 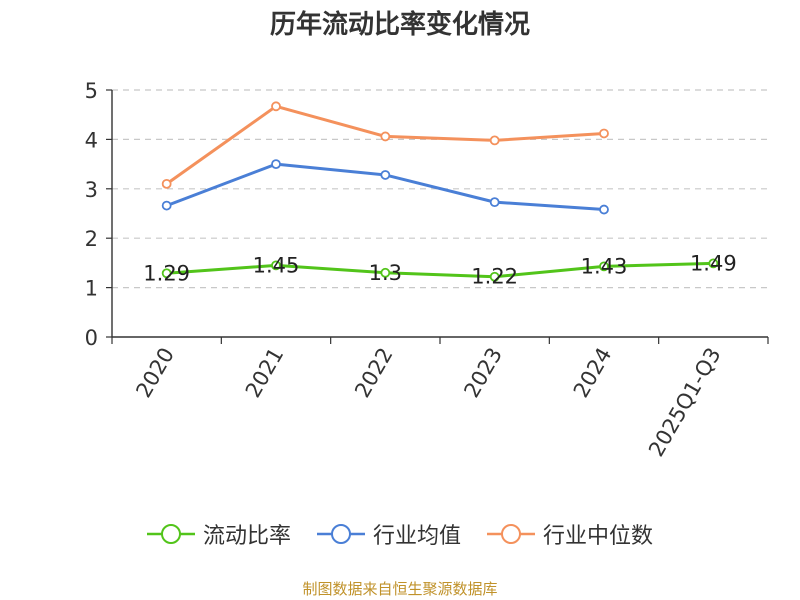 I want to click on data-label: 1.3, so click(x=385, y=273).